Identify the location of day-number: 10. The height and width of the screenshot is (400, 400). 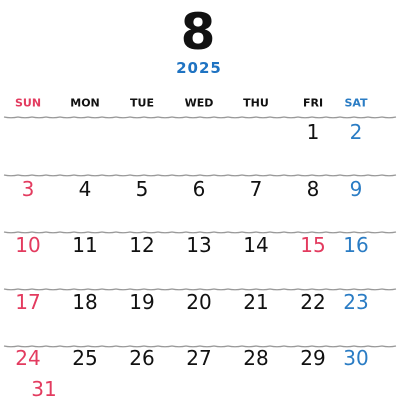
(28, 245).